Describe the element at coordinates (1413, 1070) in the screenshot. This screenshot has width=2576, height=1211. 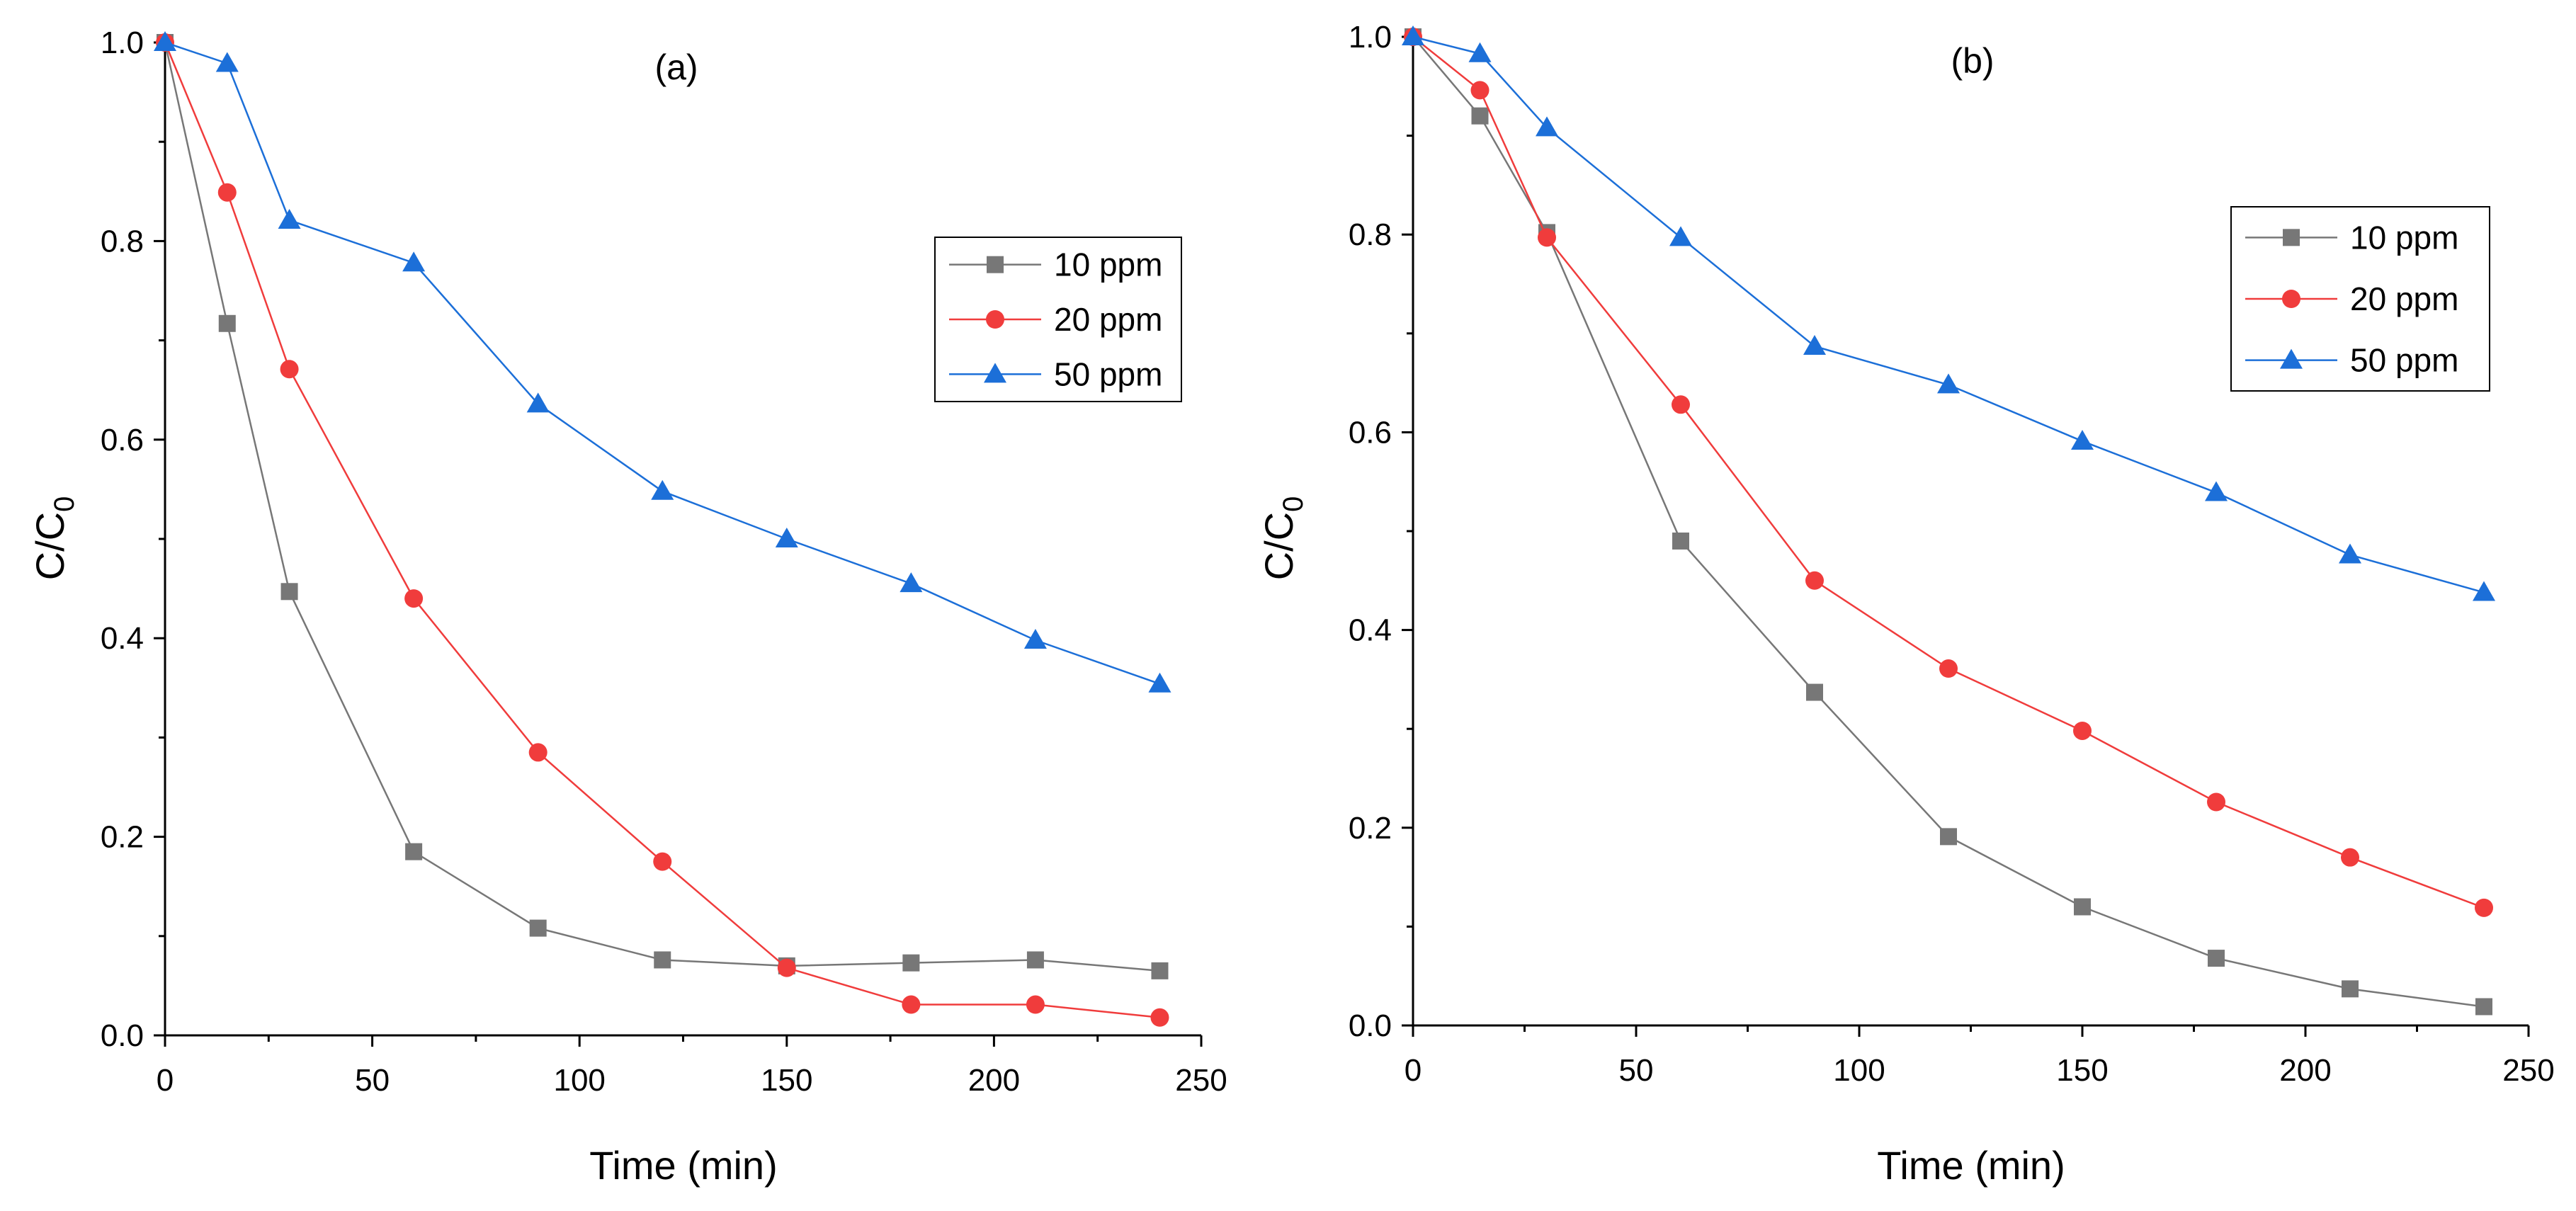
I see `x-tick-label: 0` at that location.